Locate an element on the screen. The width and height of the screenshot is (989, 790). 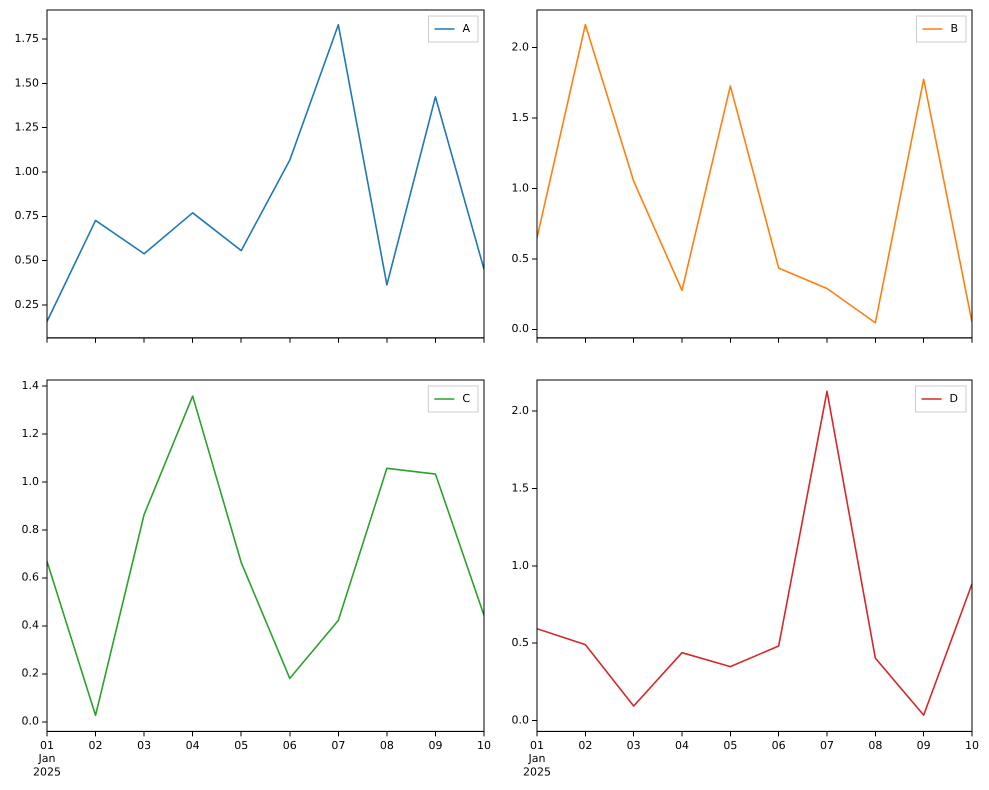
y-tick-label: 1.2 is located at coordinates (30, 433).